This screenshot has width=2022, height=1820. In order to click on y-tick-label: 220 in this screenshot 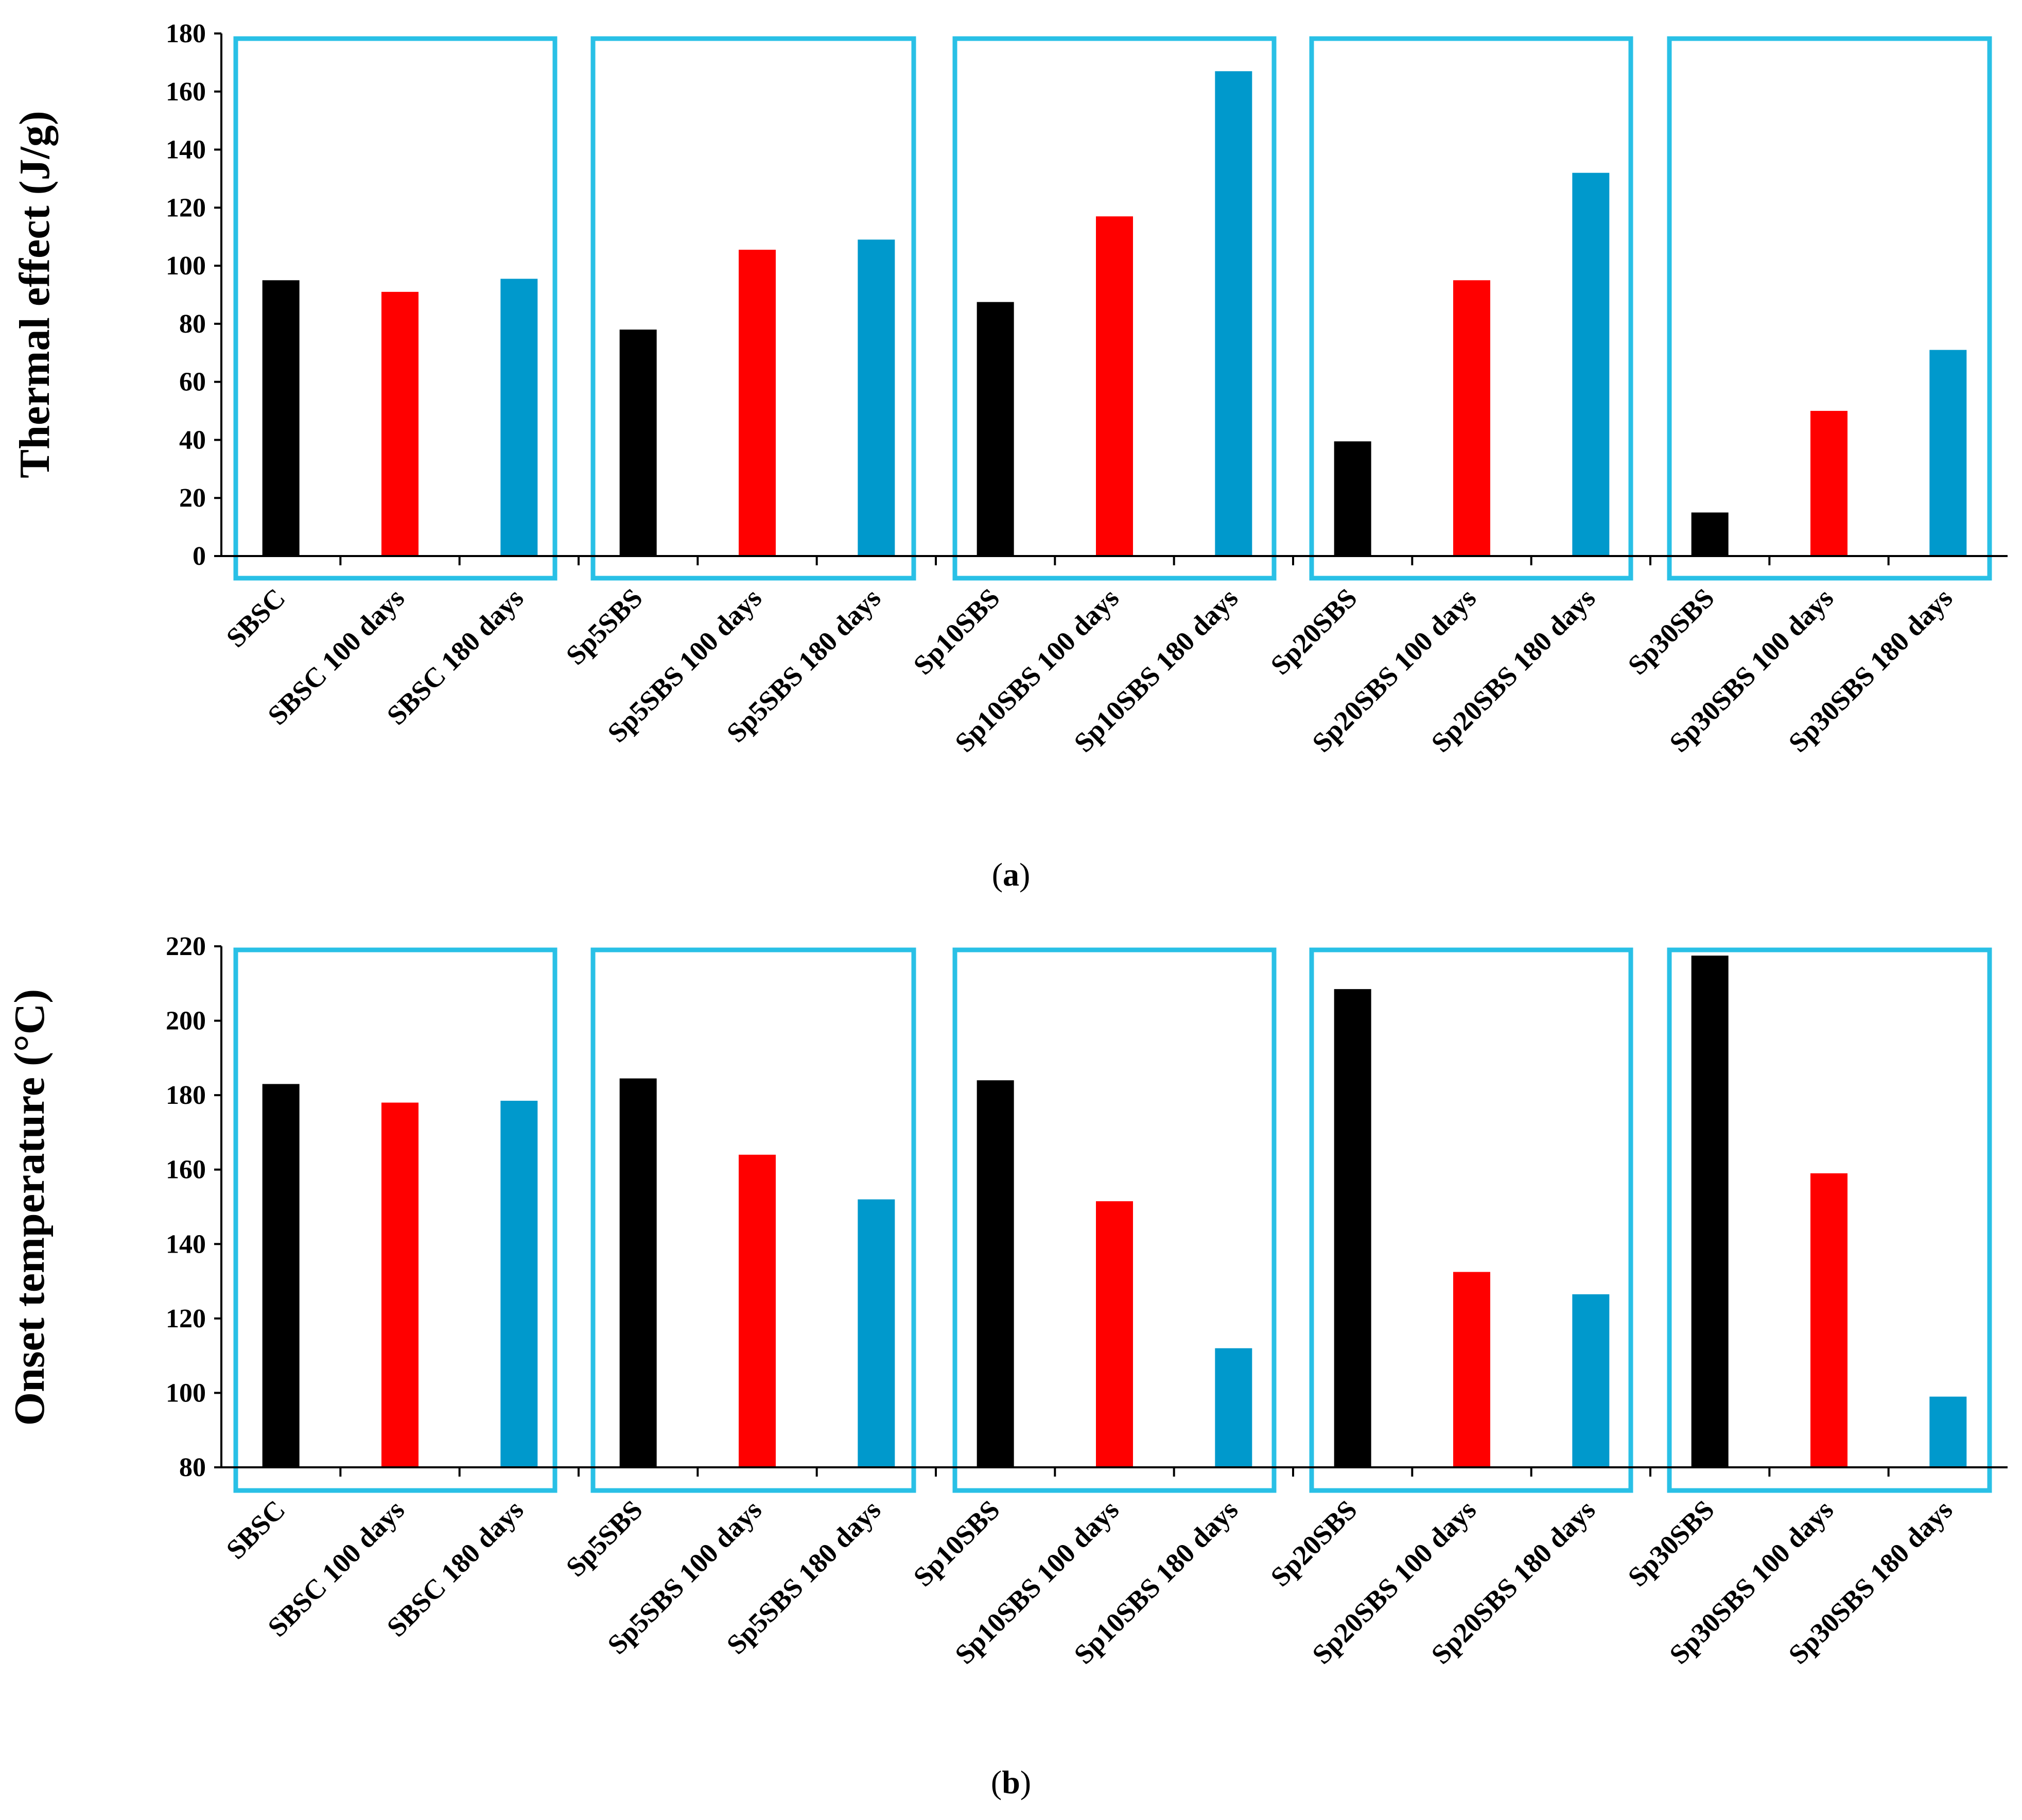, I will do `click(186, 946)`.